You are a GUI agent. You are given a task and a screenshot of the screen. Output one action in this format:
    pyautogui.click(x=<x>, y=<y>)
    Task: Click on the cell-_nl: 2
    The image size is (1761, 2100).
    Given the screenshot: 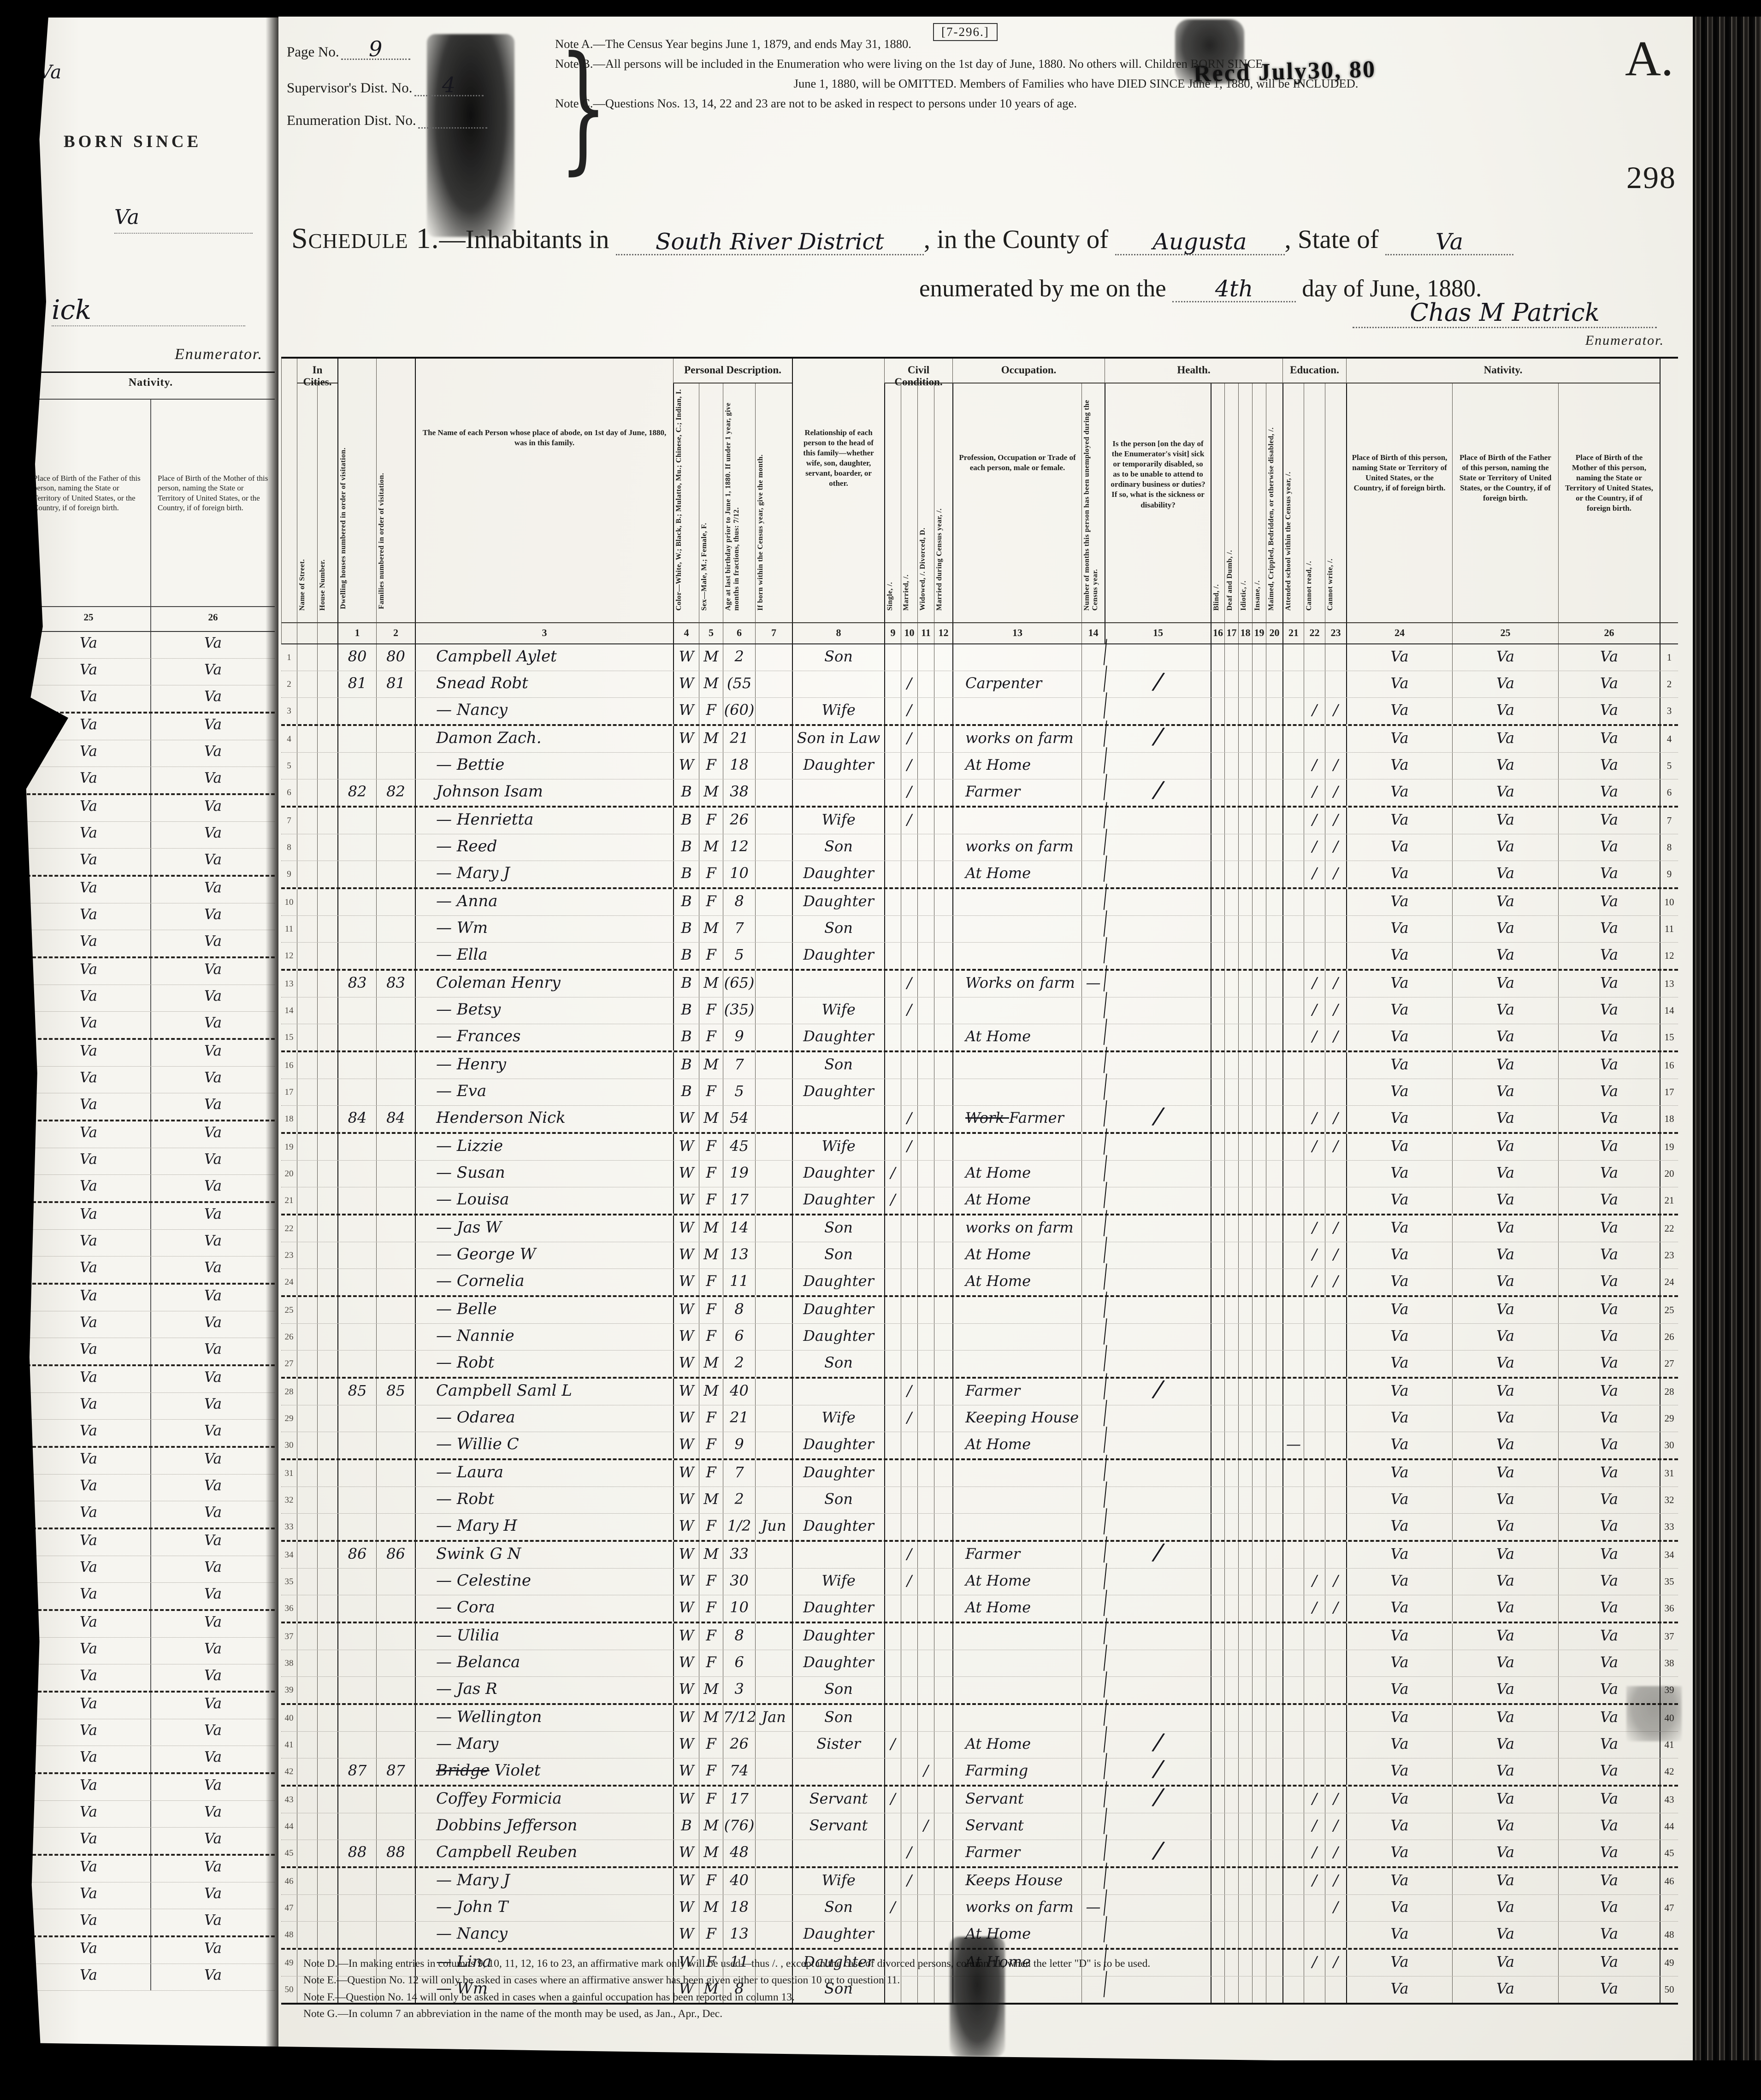 What is the action you would take?
    pyautogui.click(x=289, y=684)
    